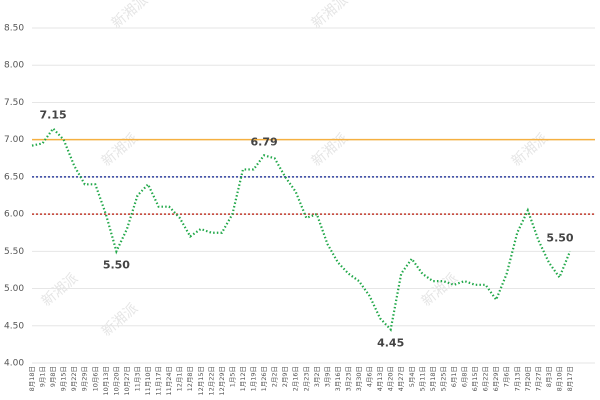 Image resolution: width=600 pixels, height=400 pixels. I want to click on y-tick-label: 4.00, so click(14, 364).